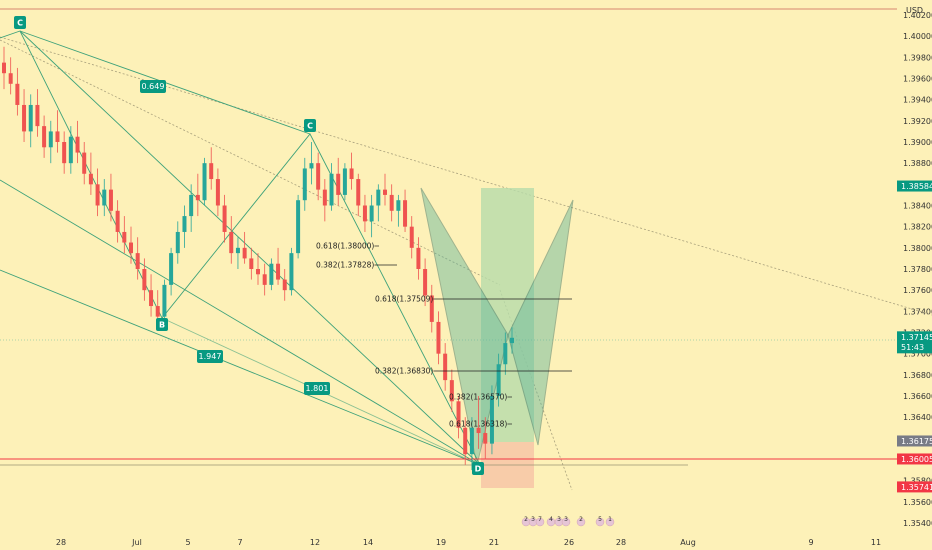 The height and width of the screenshot is (550, 932). I want to click on dotted-trendline-tail, so click(536, 390).